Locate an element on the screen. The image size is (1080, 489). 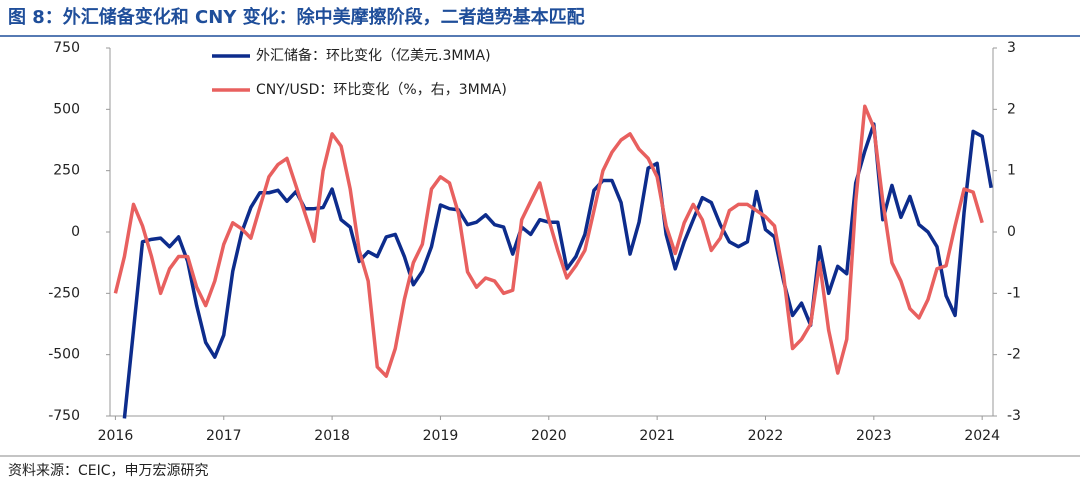
x-tick-label: 2023 is located at coordinates (874, 436).